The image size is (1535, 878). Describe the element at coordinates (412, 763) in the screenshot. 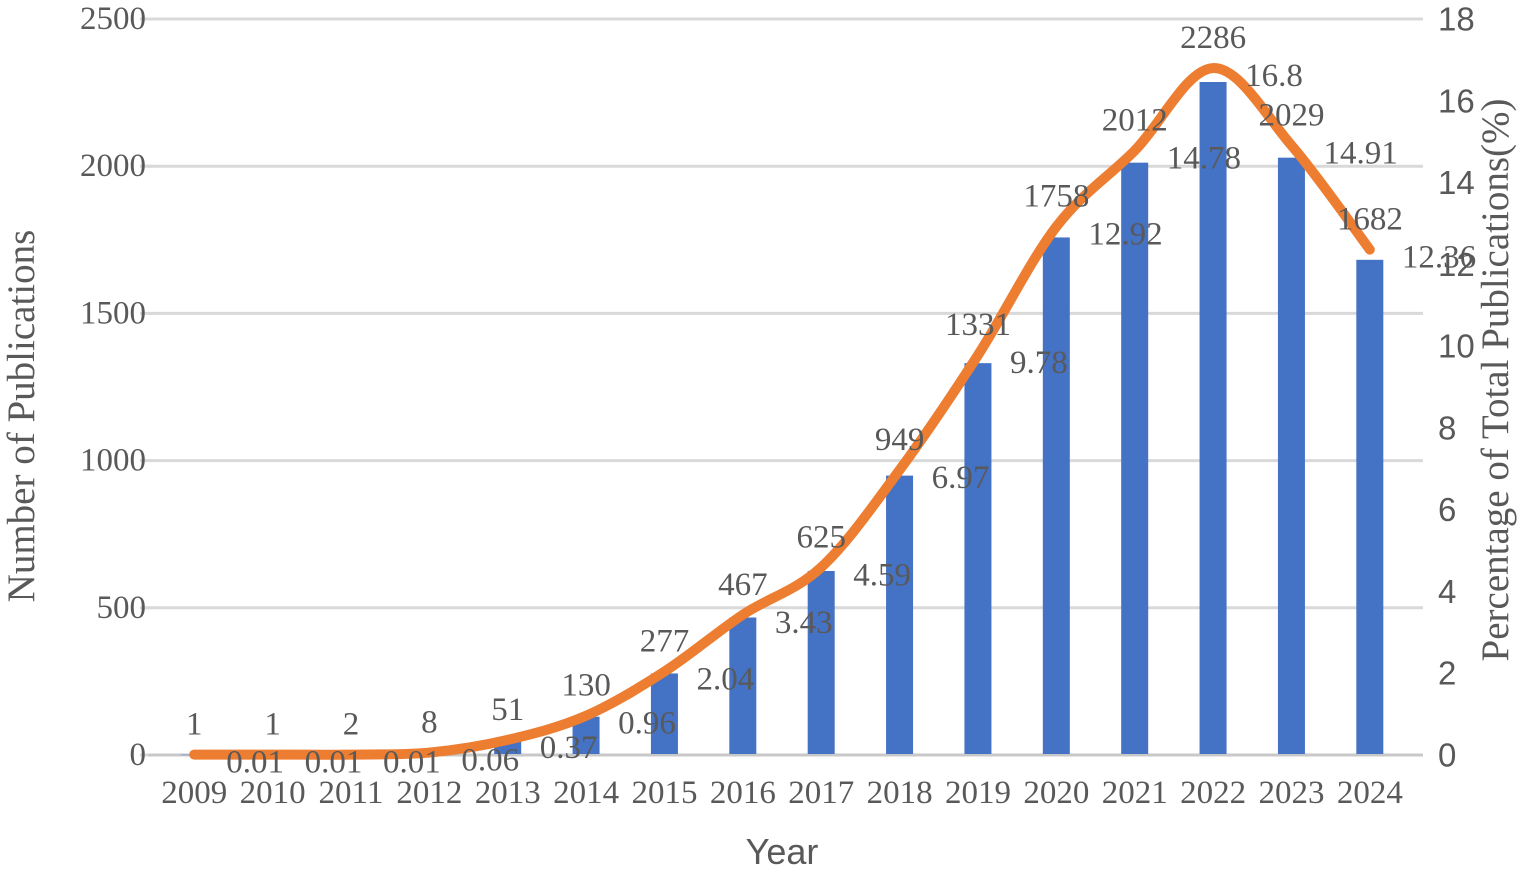

I see `line-value-label-2011: 0.01` at that location.